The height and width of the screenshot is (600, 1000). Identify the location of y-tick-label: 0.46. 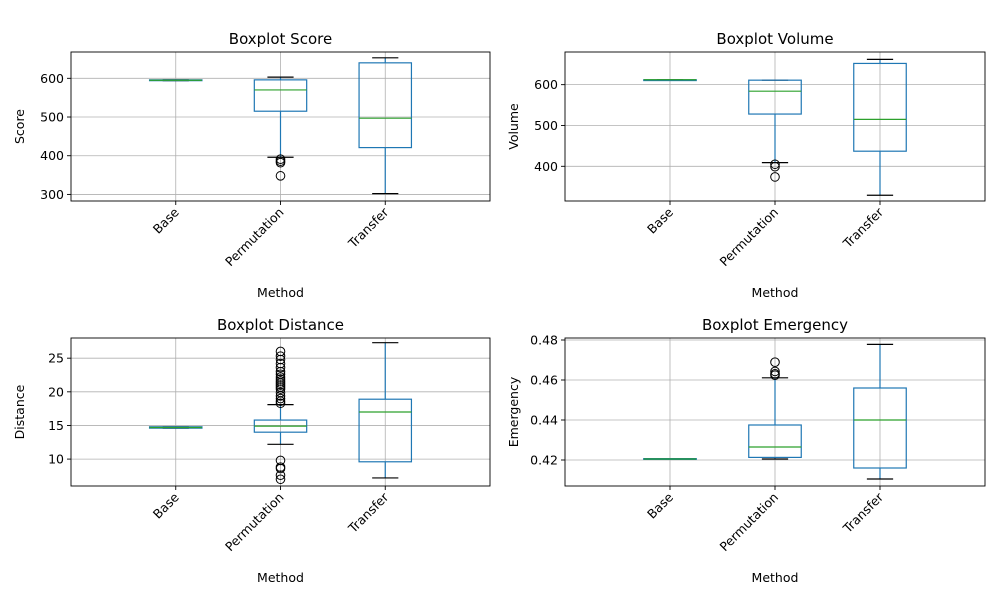
(544, 380).